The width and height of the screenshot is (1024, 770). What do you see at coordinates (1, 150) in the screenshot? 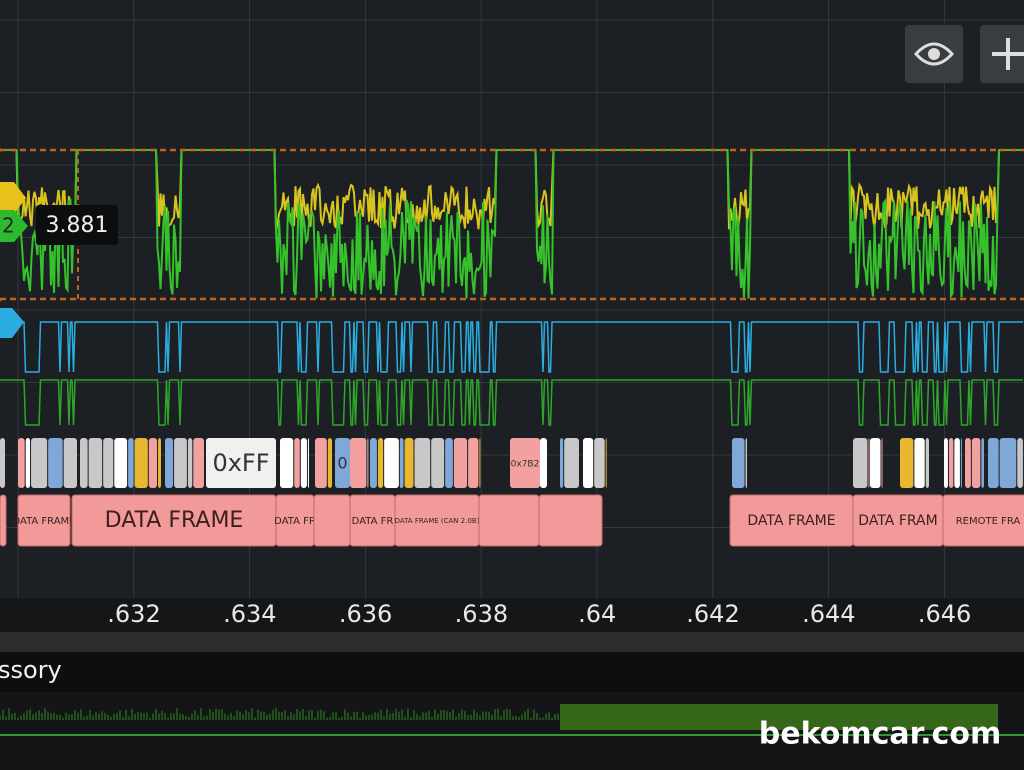
I see `marker-orange` at bounding box center [1, 150].